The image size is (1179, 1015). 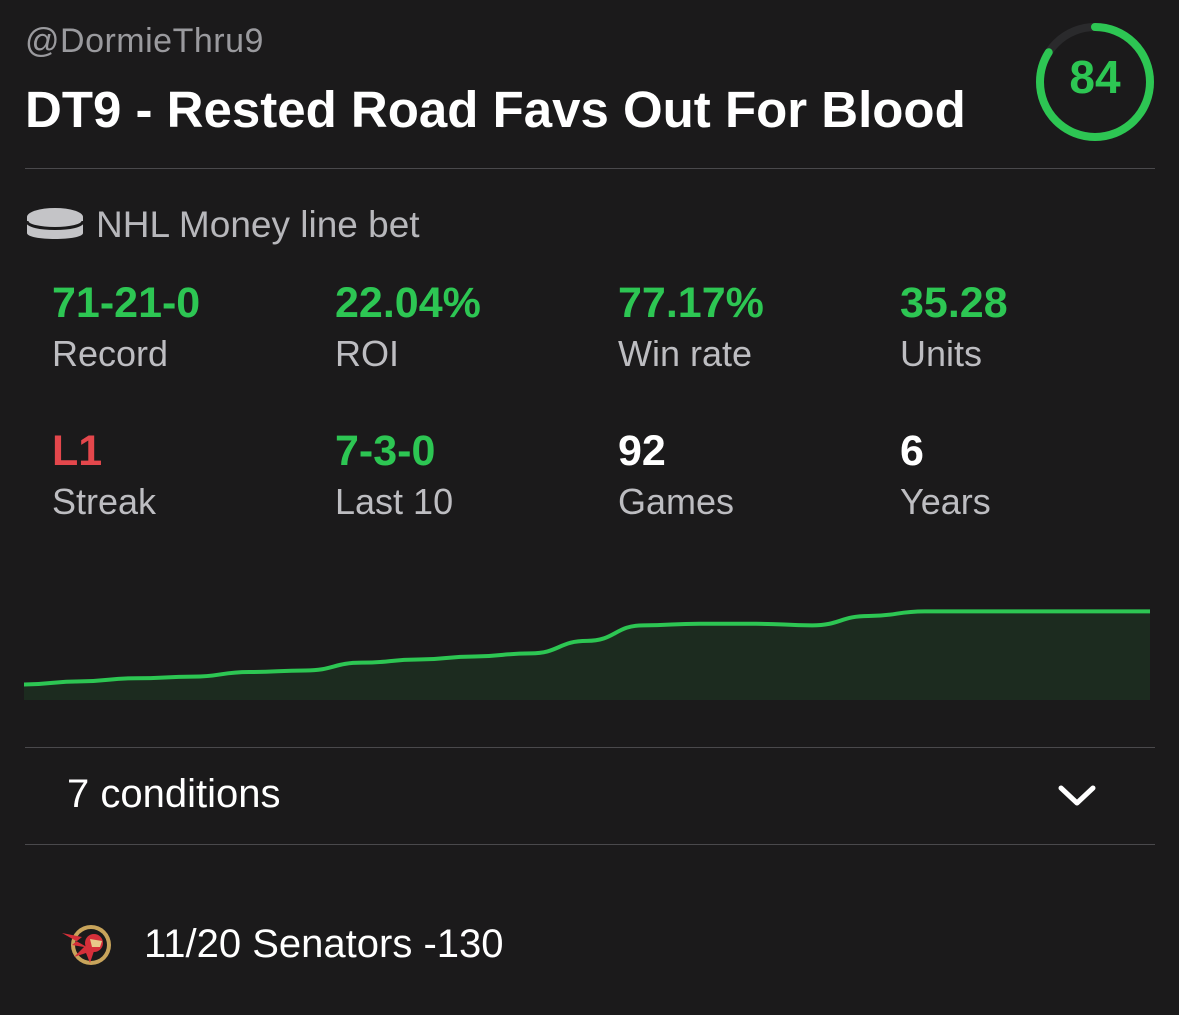 What do you see at coordinates (590, 168) in the screenshot?
I see `header-divider` at bounding box center [590, 168].